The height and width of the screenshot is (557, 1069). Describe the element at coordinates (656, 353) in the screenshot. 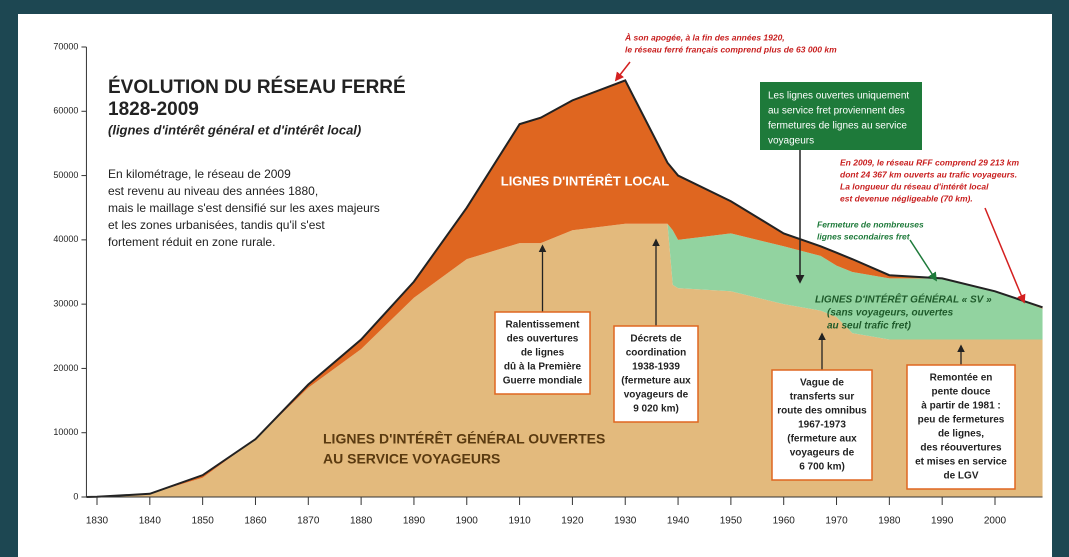

I see `box-text: coordination` at that location.